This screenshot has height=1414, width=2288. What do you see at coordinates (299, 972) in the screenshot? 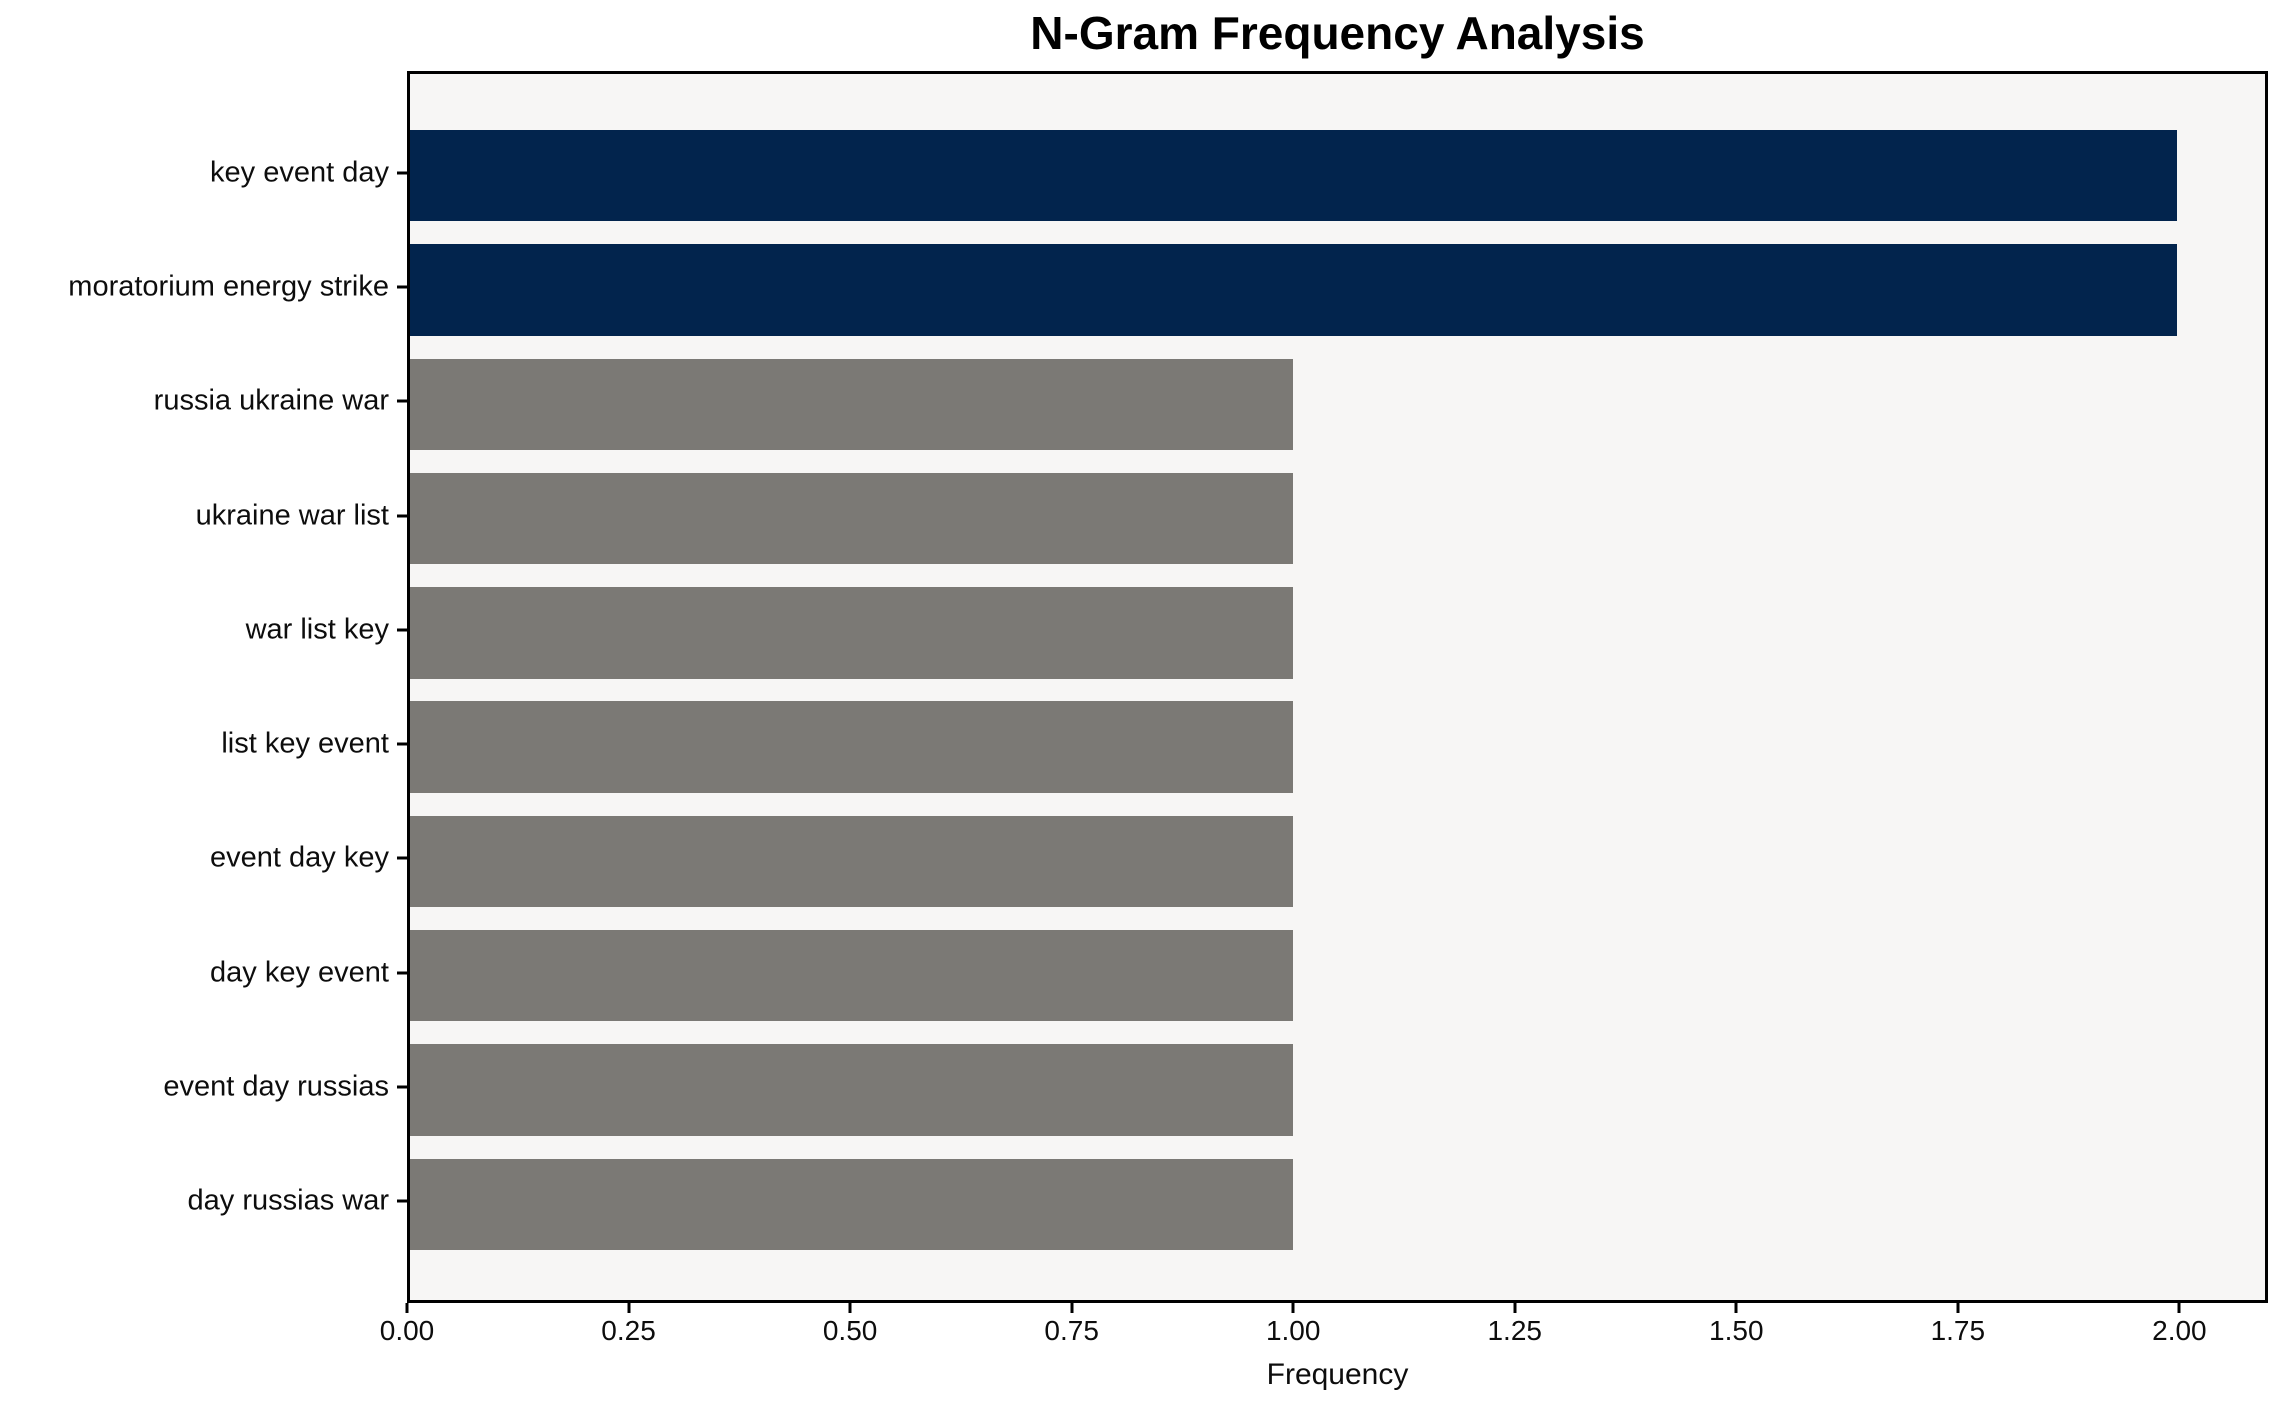
I see `y-tick-label: day key event` at bounding box center [299, 972].